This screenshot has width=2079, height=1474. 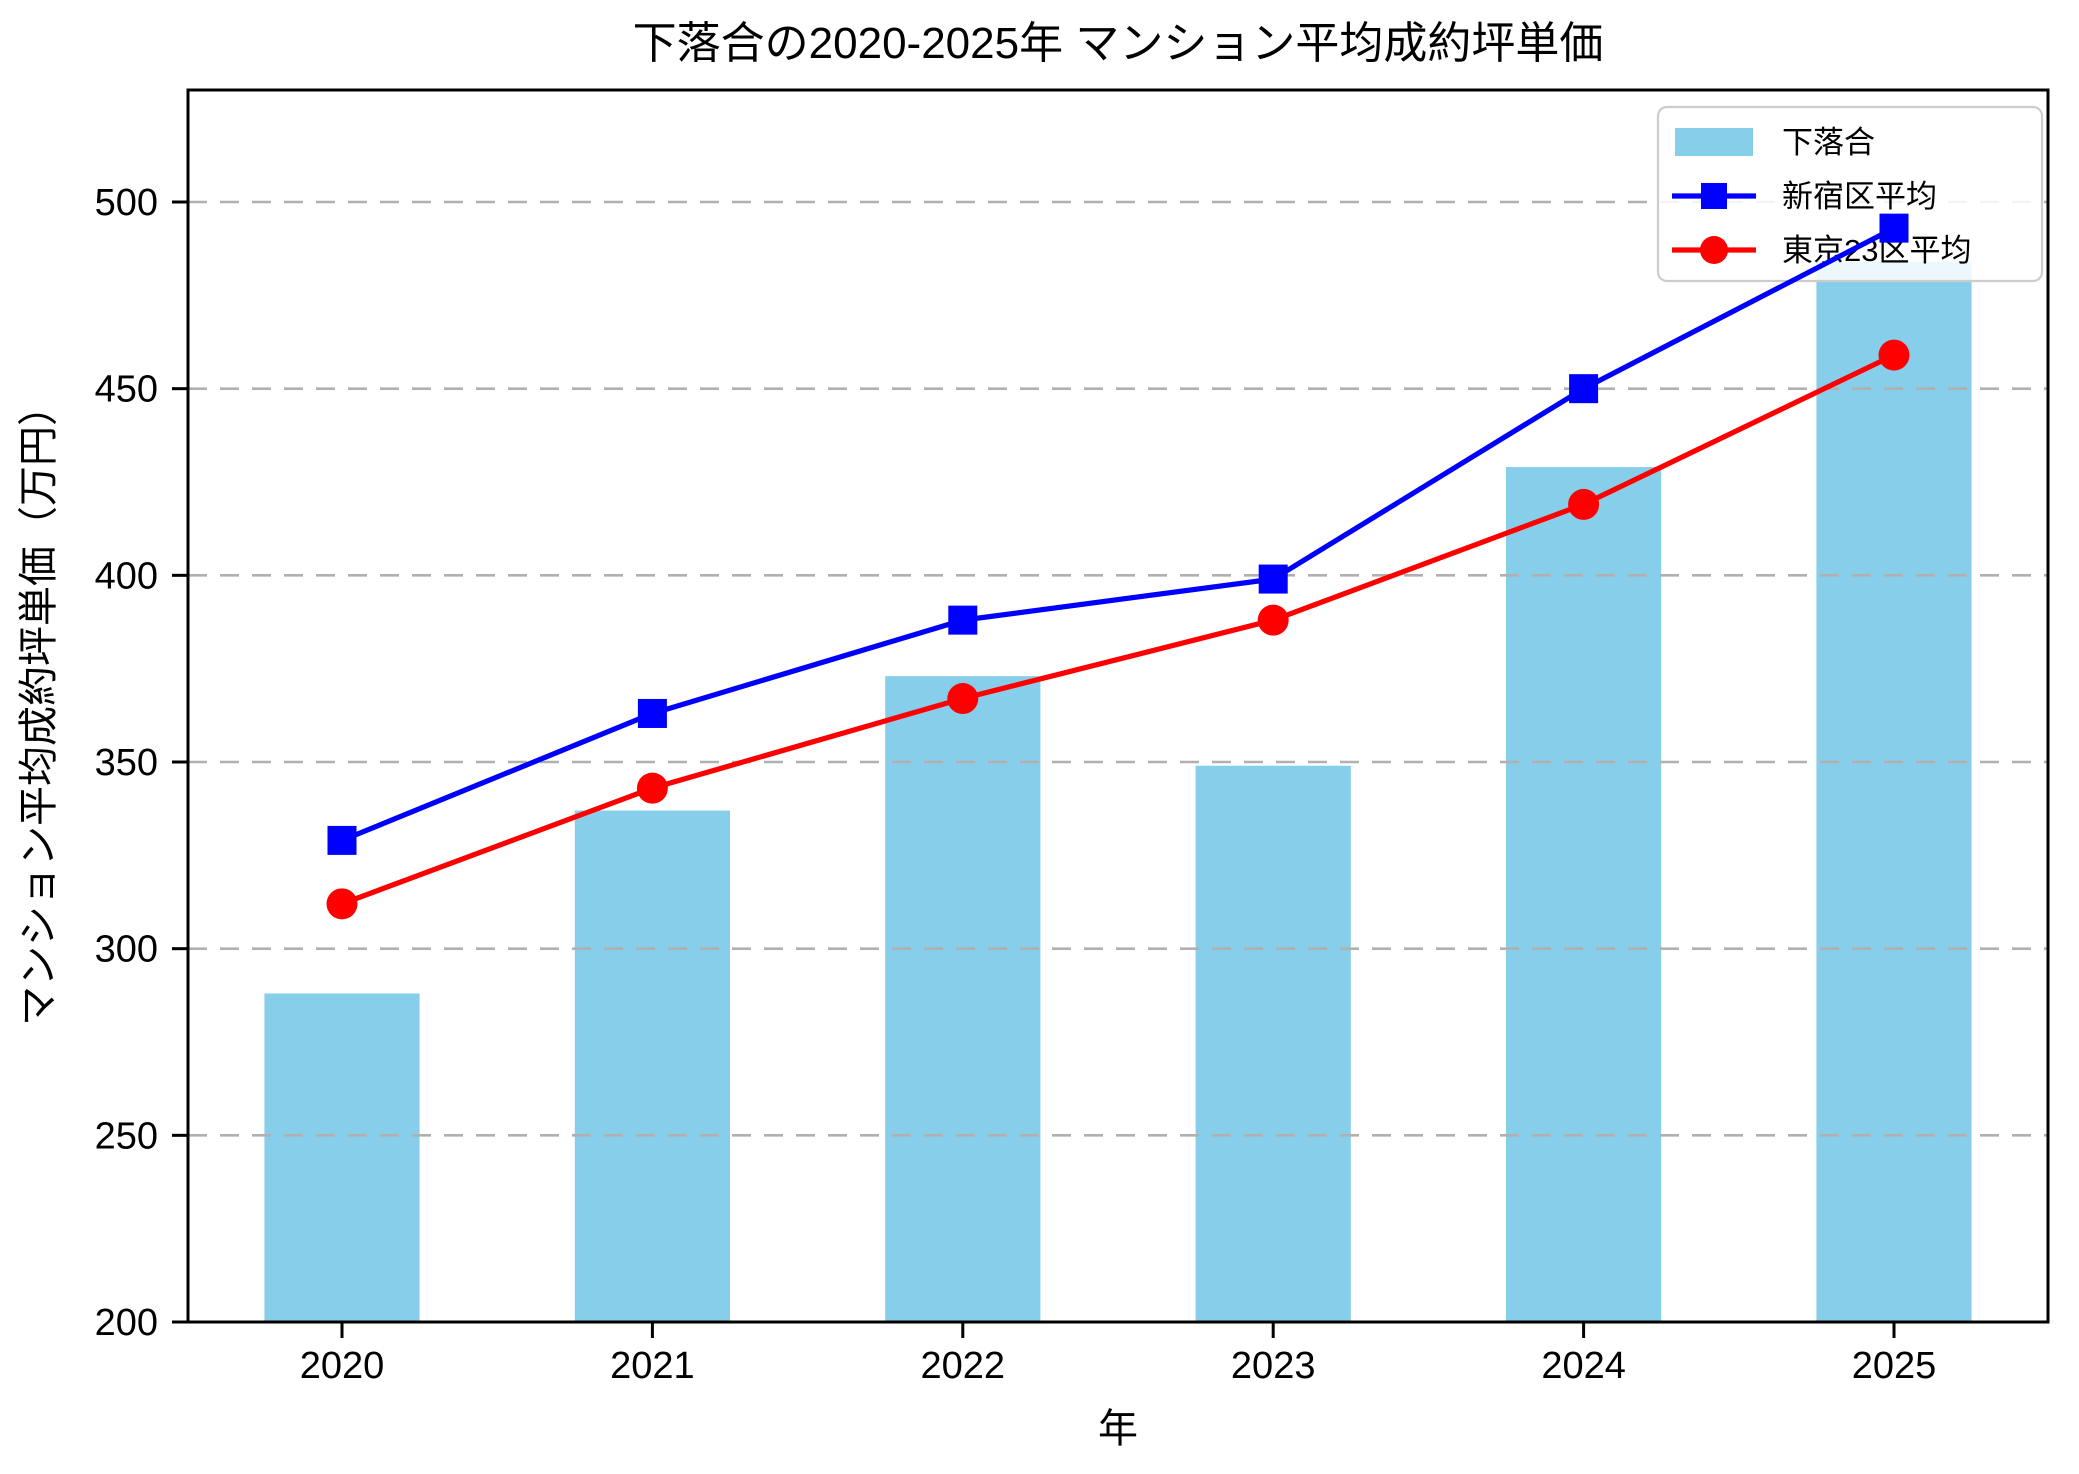 I want to click on bar-2025, so click(x=1894, y=791).